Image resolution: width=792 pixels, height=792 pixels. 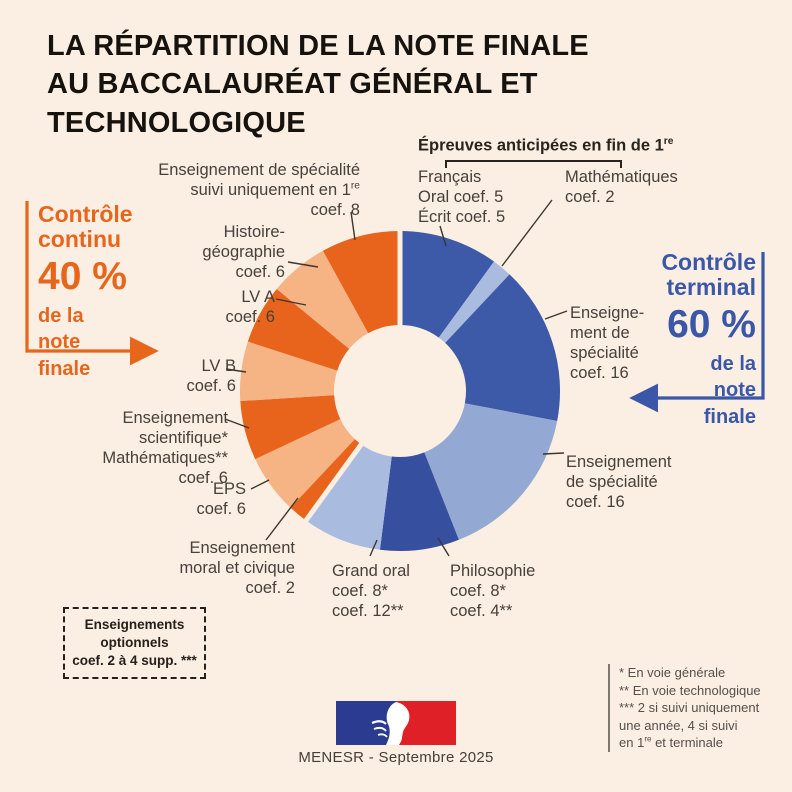 I want to click on label-line: LV B, so click(x=218, y=366).